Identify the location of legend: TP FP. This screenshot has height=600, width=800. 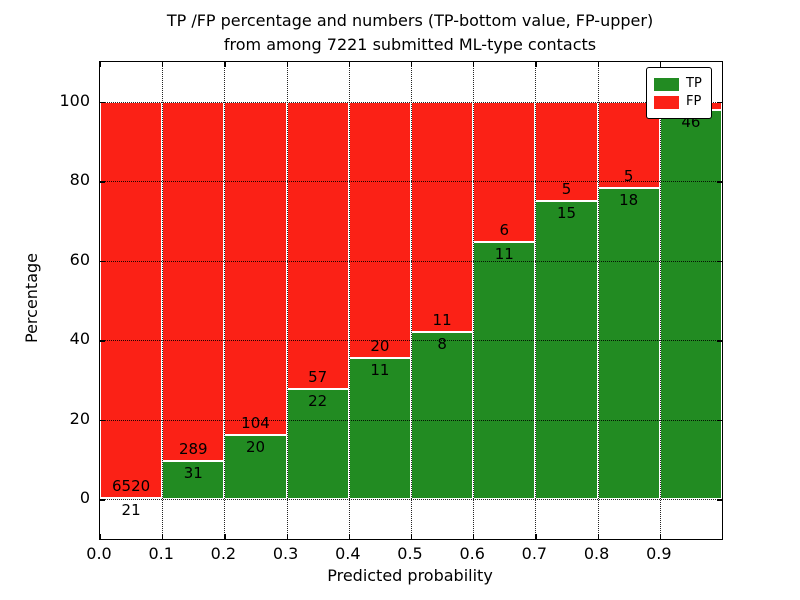
(679, 93).